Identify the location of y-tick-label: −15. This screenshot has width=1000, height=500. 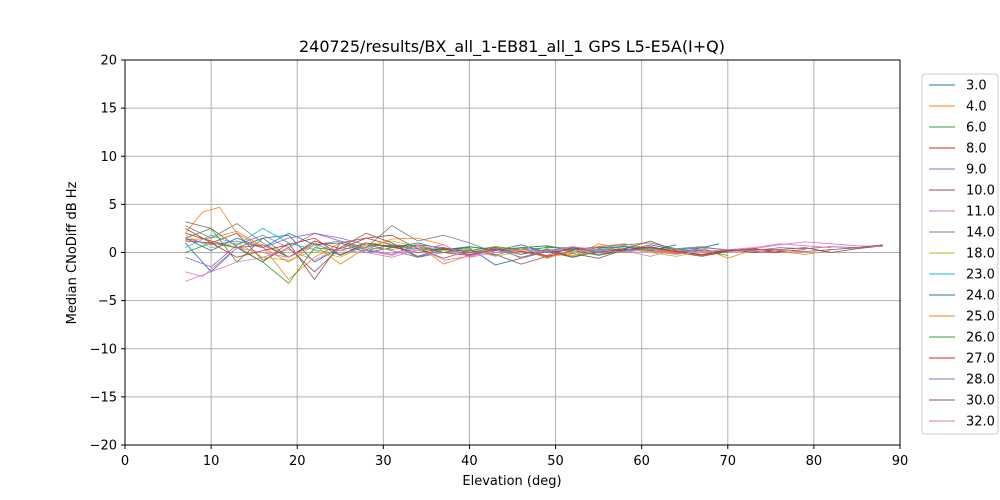
(103, 397).